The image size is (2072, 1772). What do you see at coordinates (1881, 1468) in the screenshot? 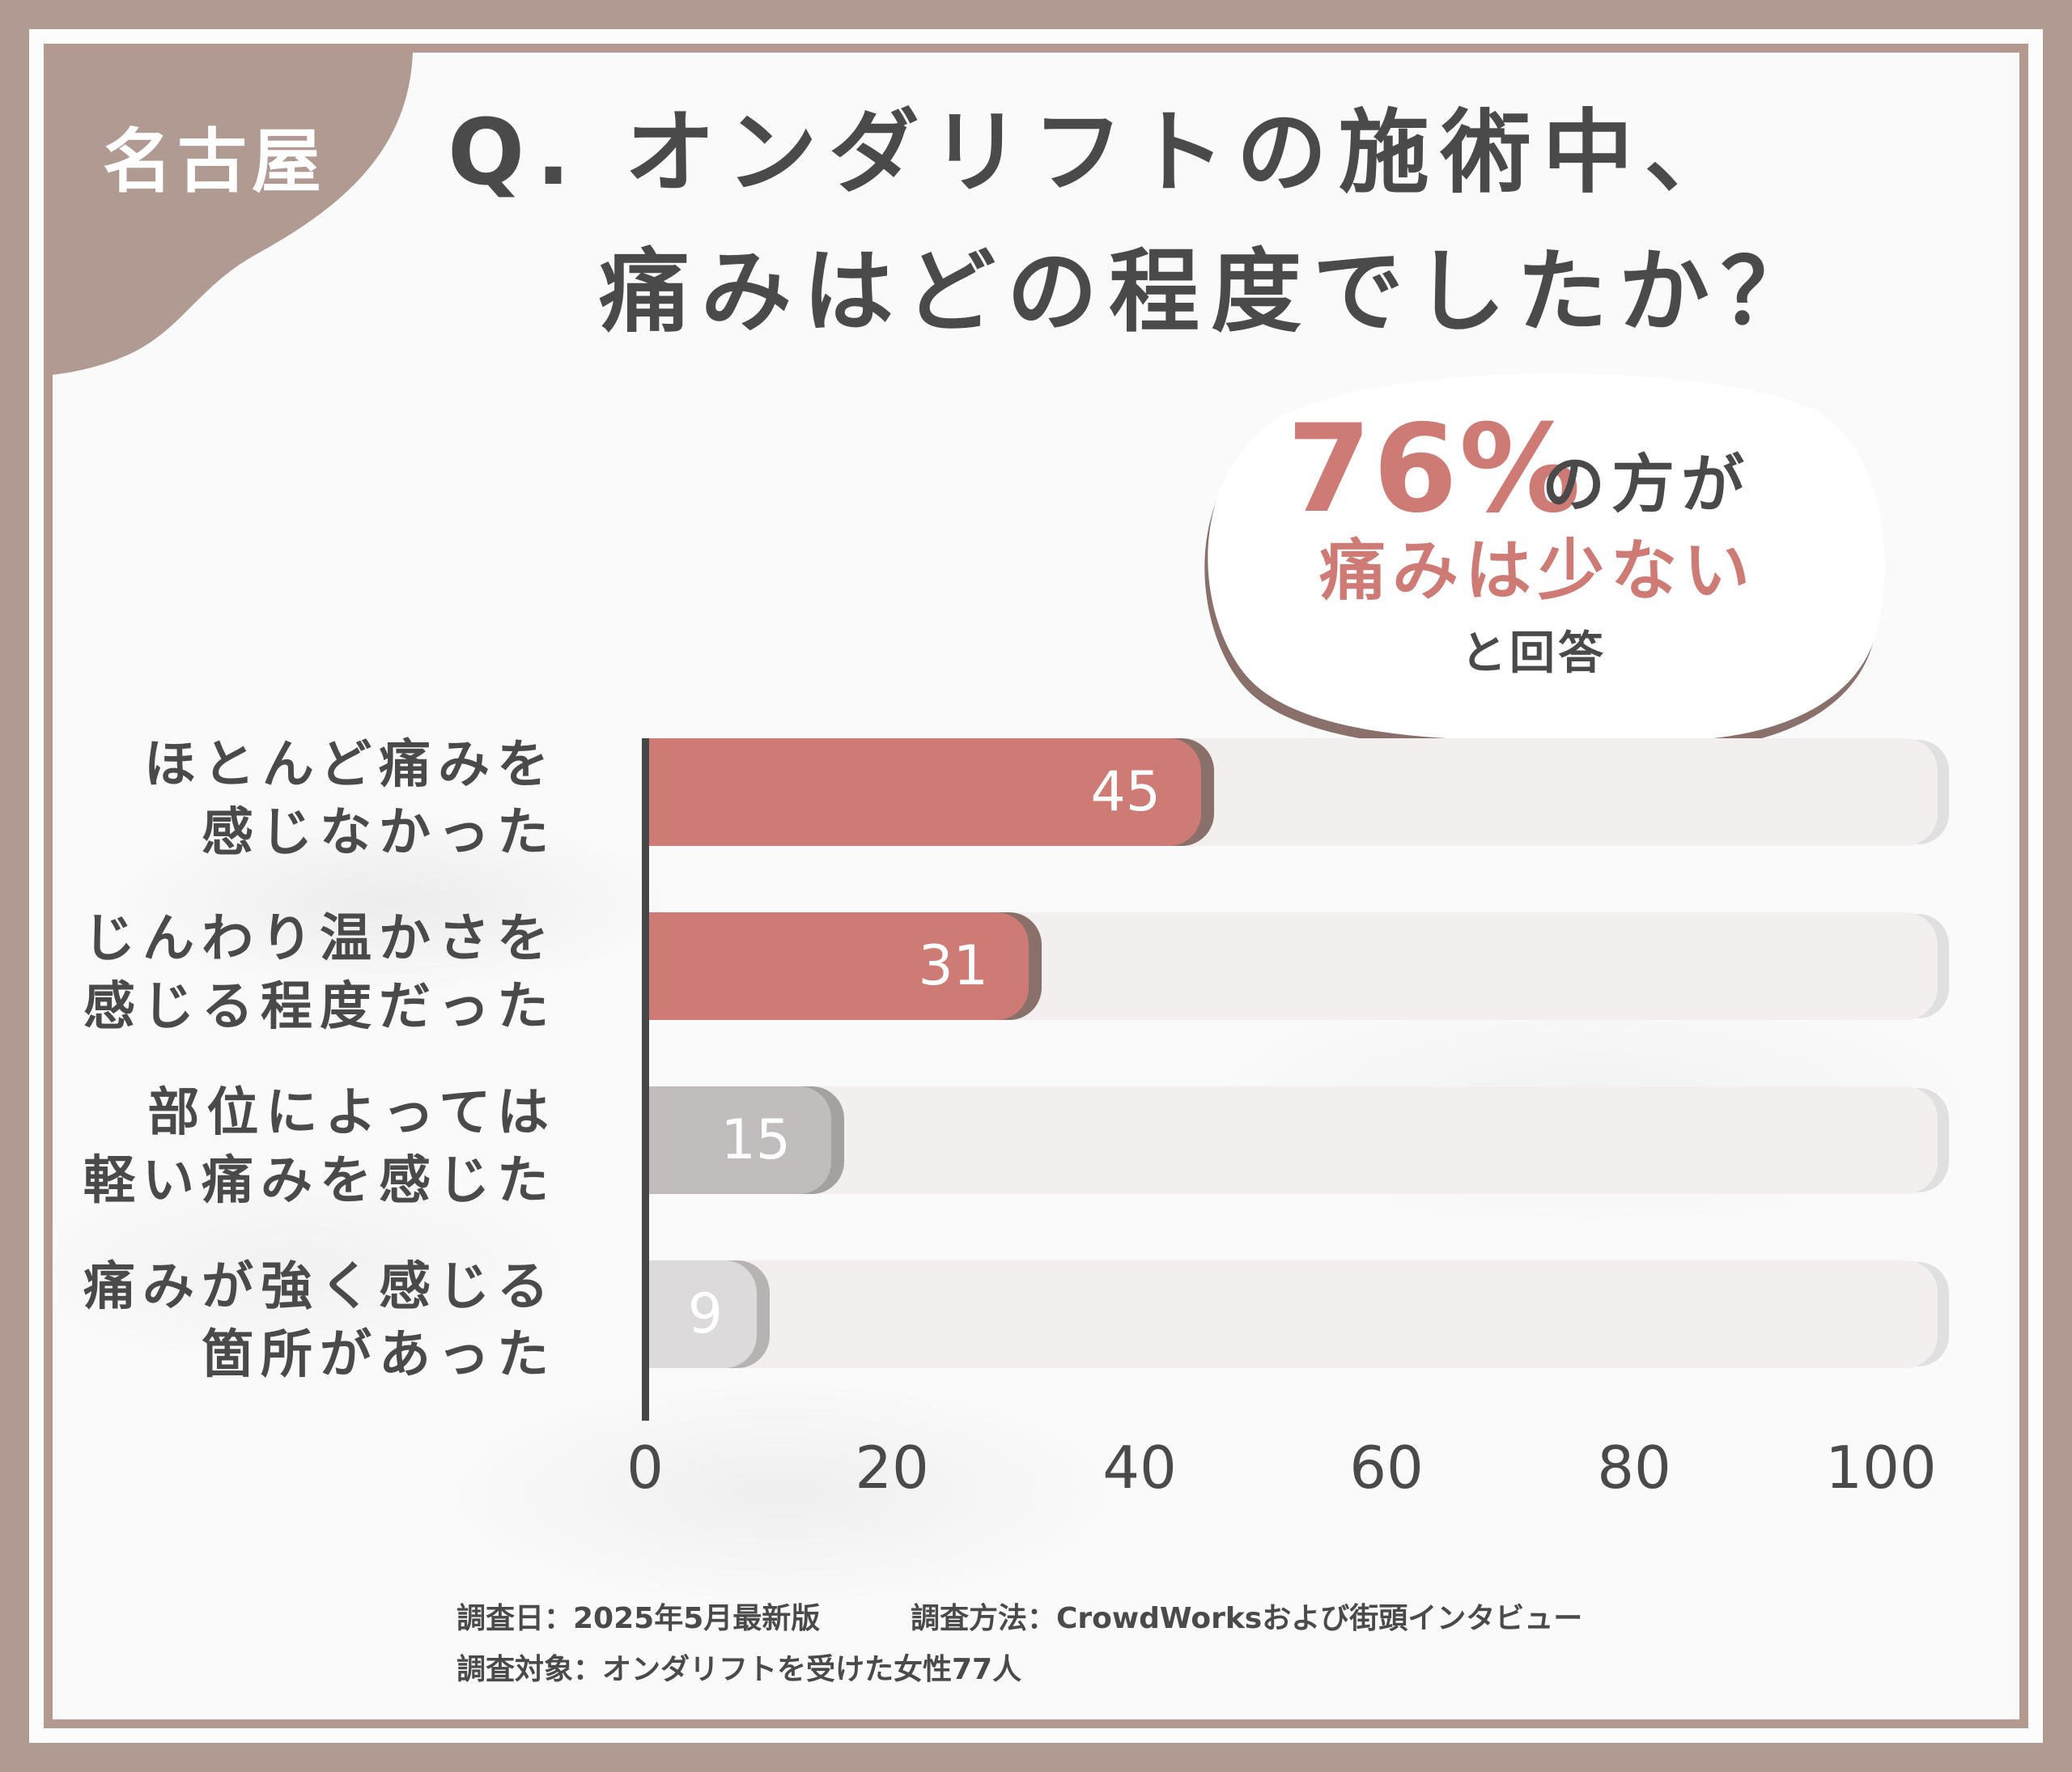
I see `x-tick: 100` at bounding box center [1881, 1468].